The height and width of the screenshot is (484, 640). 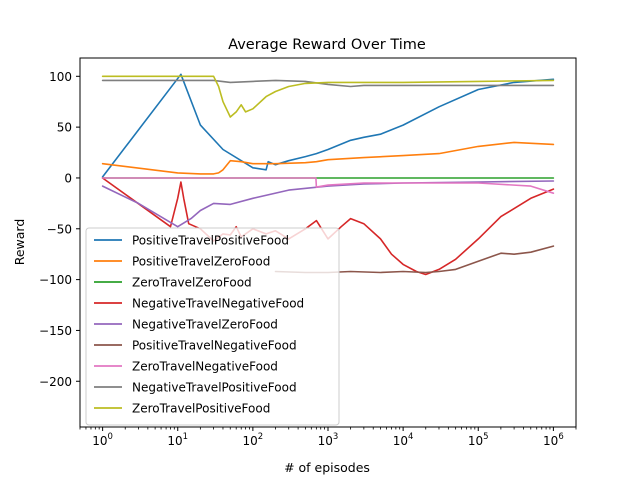 I want to click on legend-label: NegativeTravelZeroFood, so click(x=205, y=325).